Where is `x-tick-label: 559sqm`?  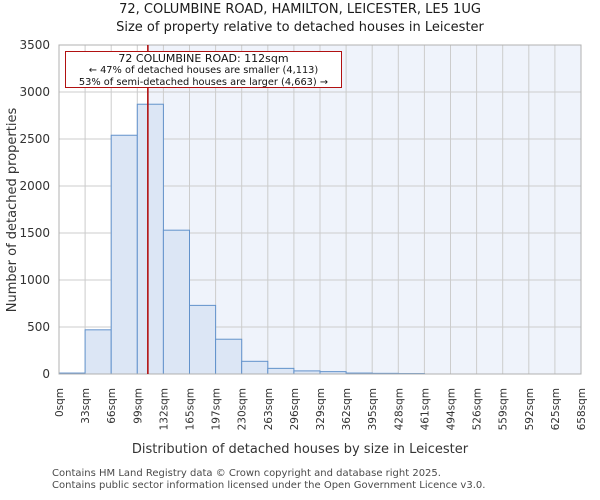
x-tick-label: 559sqm is located at coordinates (504, 409).